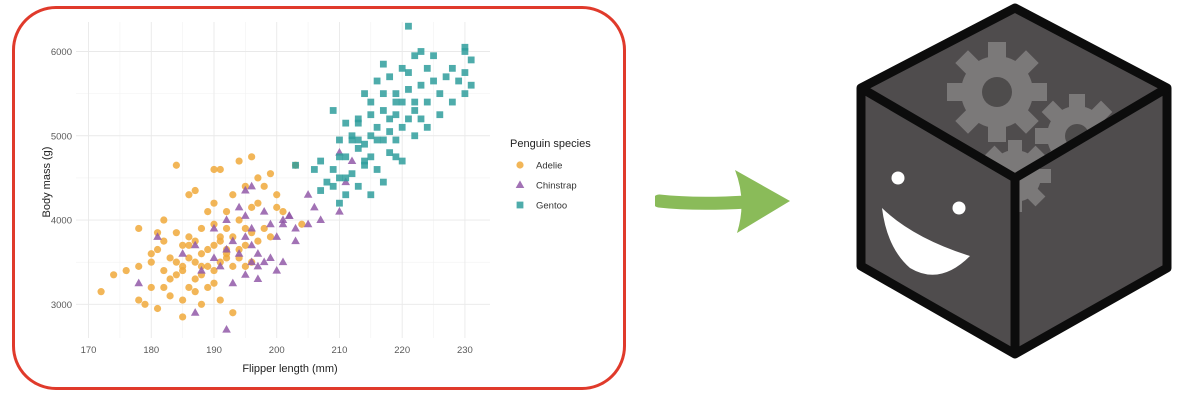  What do you see at coordinates (47, 182) in the screenshot?
I see `y-axis-label: Body mass (g)` at bounding box center [47, 182].